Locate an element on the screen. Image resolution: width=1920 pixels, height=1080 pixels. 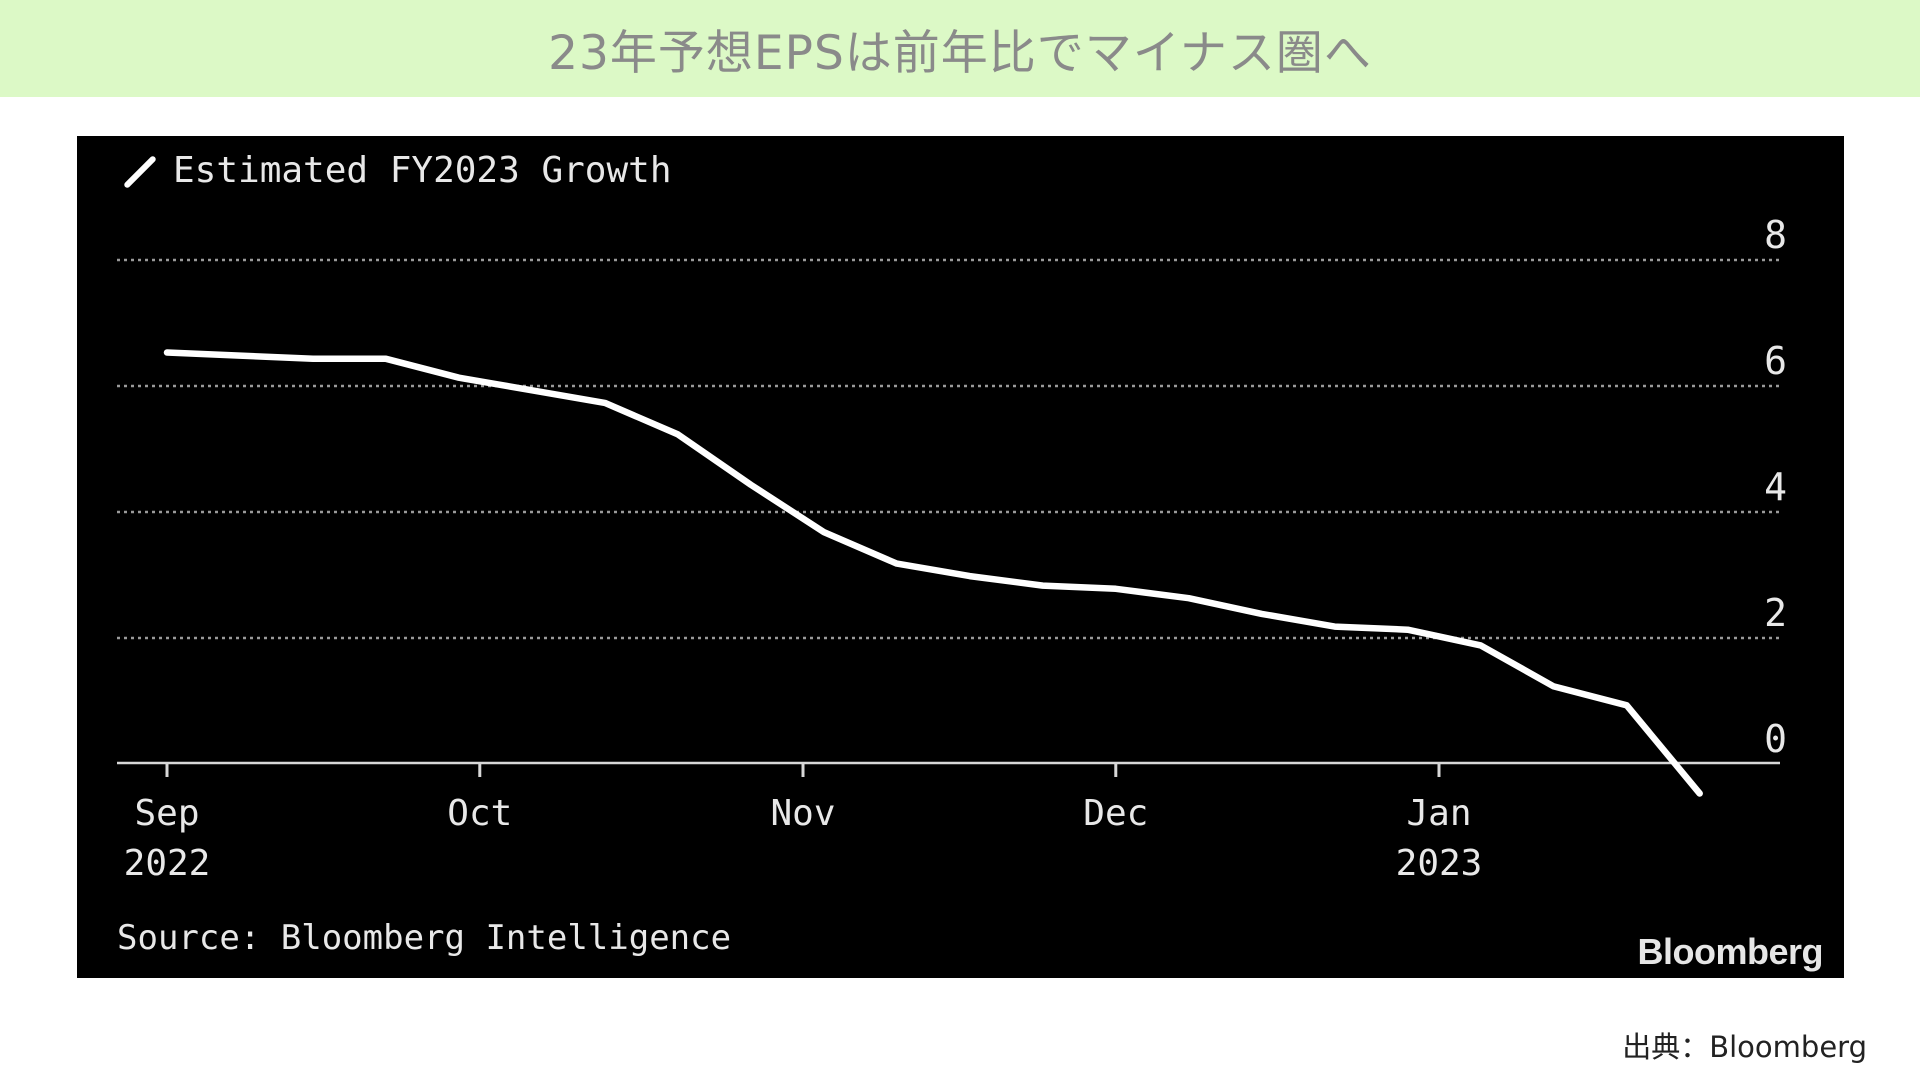
x-tick-label-nov: Nov is located at coordinates (802, 813).